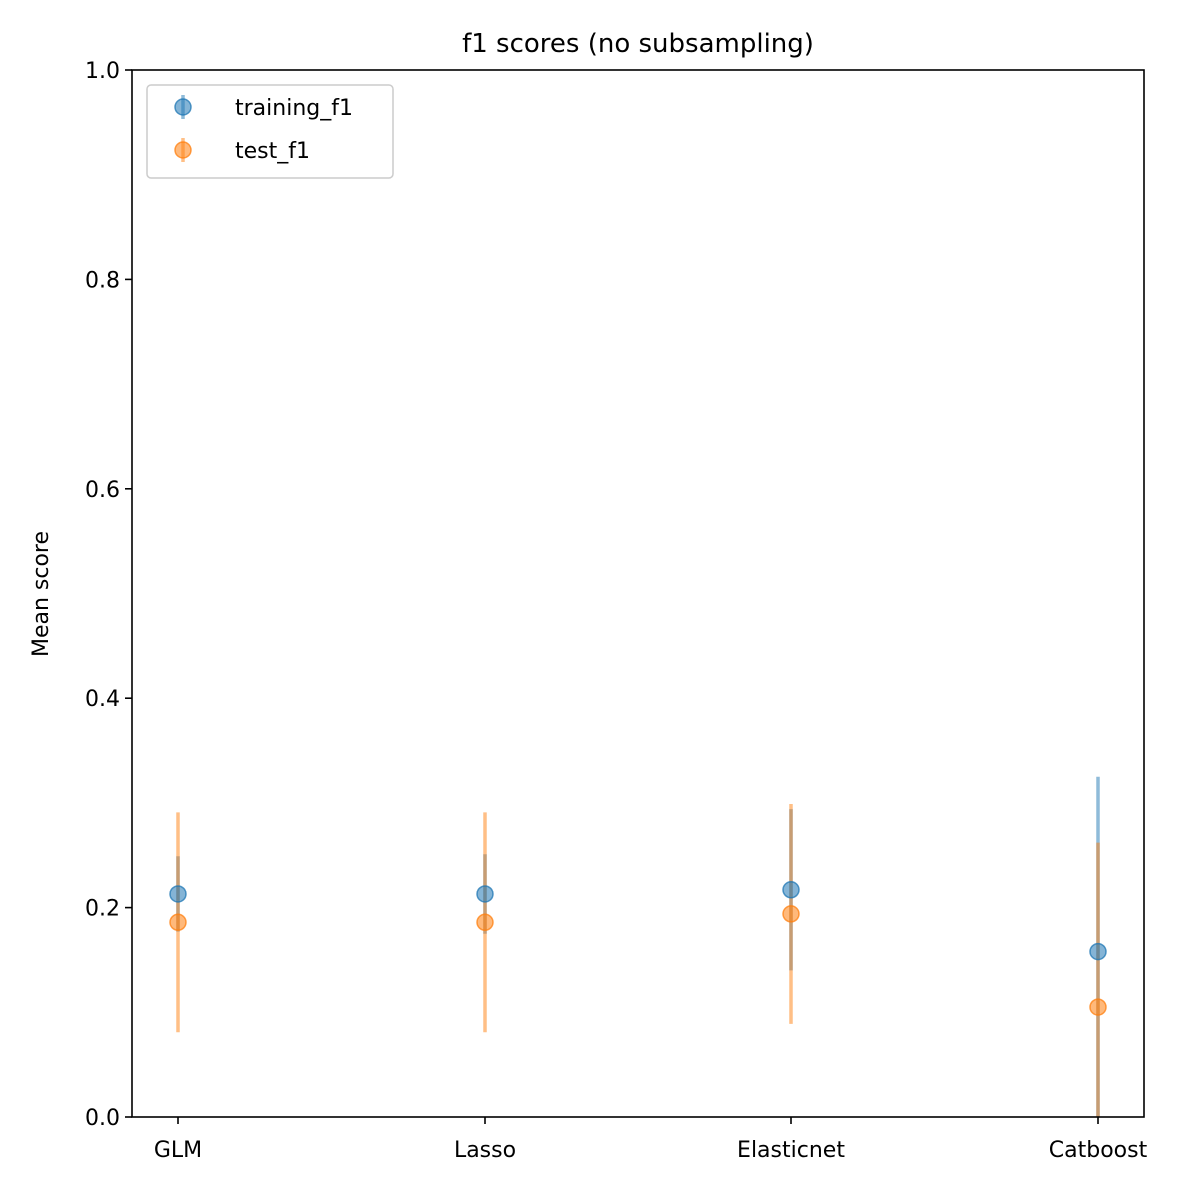 The height and width of the screenshot is (1194, 1194). I want to click on point-test_f1-lasso, so click(485, 922).